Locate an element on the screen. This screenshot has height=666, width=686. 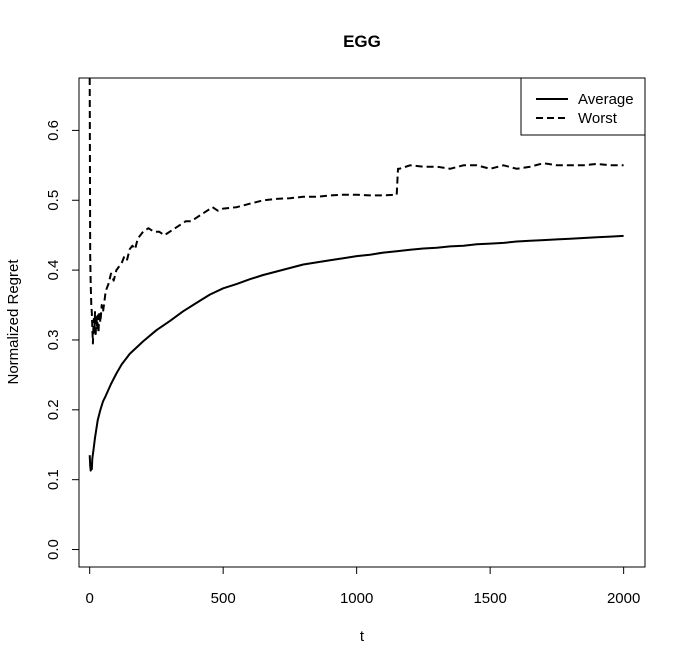
legend: Average Worst is located at coordinates (583, 106).